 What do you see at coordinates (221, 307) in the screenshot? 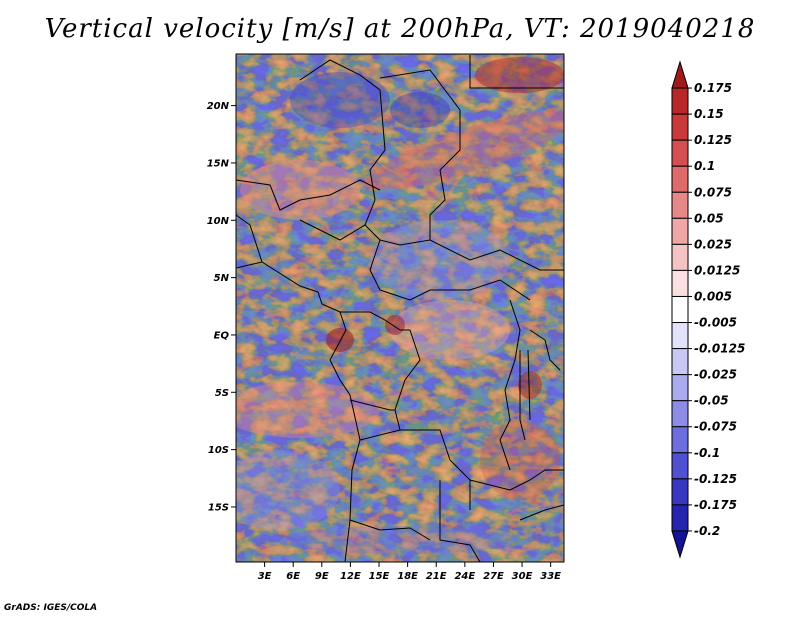
I see `latitude-axis: 20N 15N 10N 5N EQ 5S 10S 15S` at bounding box center [221, 307].